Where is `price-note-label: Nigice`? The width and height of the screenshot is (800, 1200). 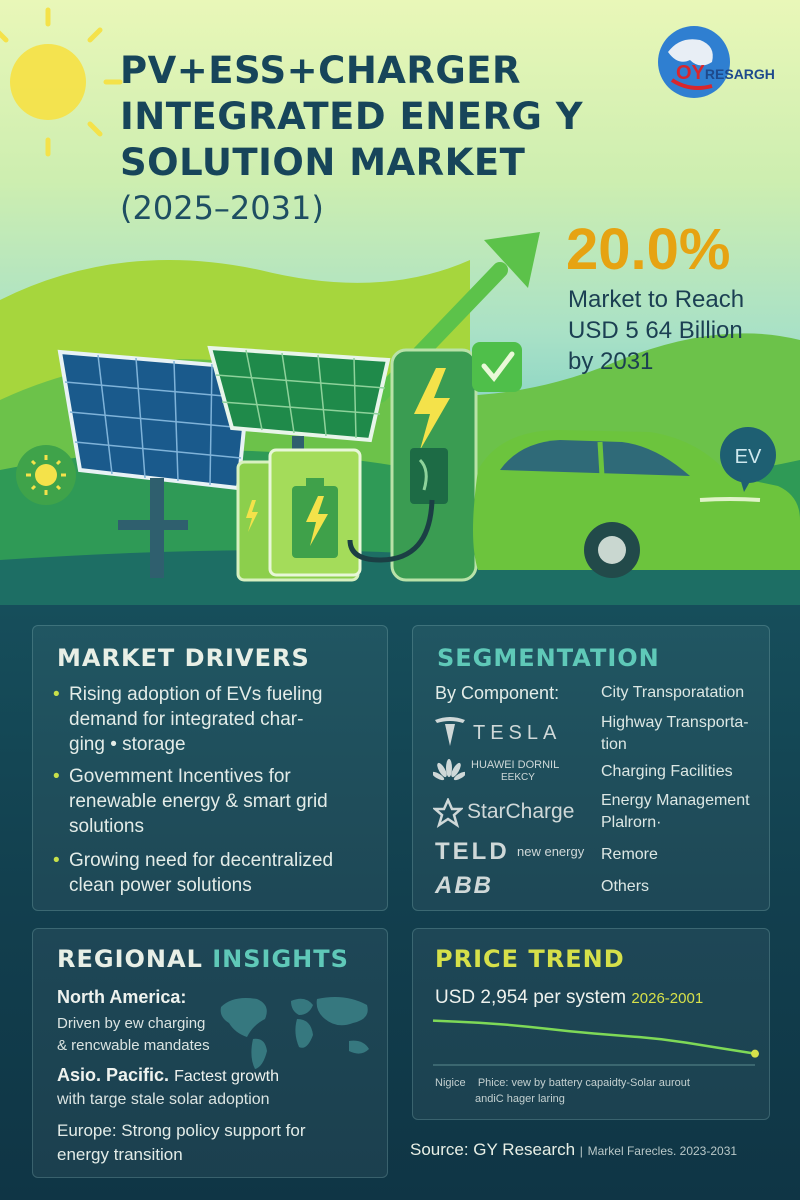 price-note-label: Nigice is located at coordinates (450, 1083).